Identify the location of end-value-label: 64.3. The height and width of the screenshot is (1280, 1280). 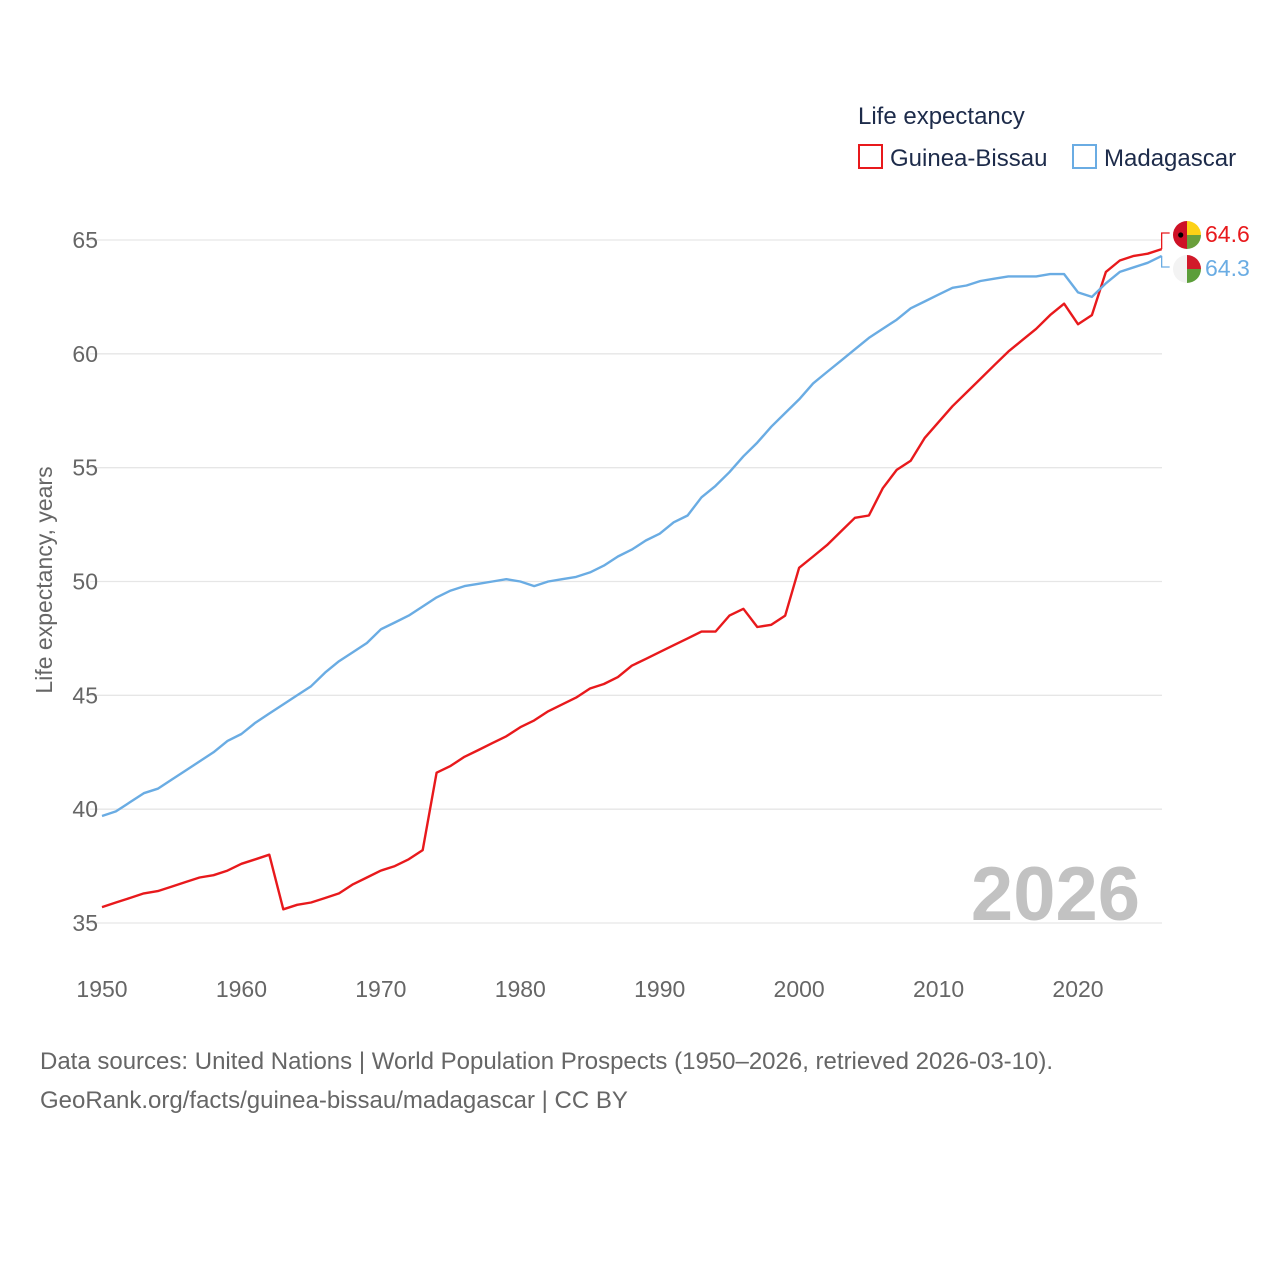
(1227, 268).